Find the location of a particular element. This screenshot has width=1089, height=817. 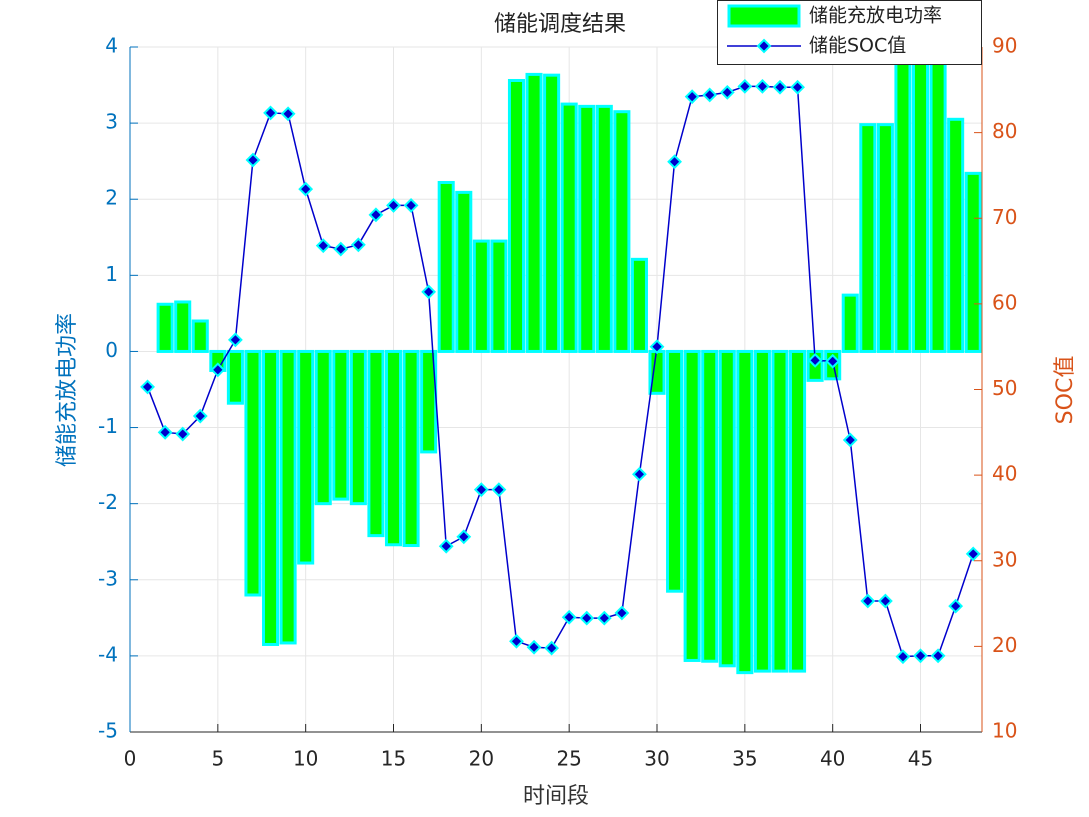

y2-axis-label: SOC值 is located at coordinates (1065, 390).